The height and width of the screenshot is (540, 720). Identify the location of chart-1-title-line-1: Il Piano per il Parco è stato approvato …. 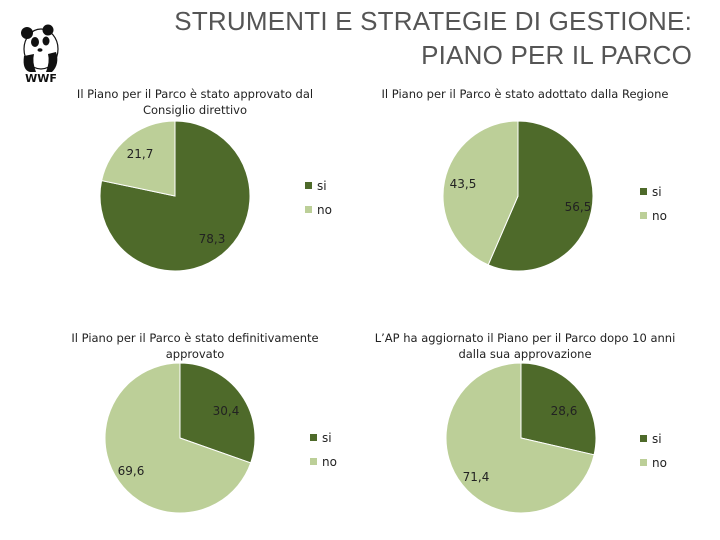
(195, 94).